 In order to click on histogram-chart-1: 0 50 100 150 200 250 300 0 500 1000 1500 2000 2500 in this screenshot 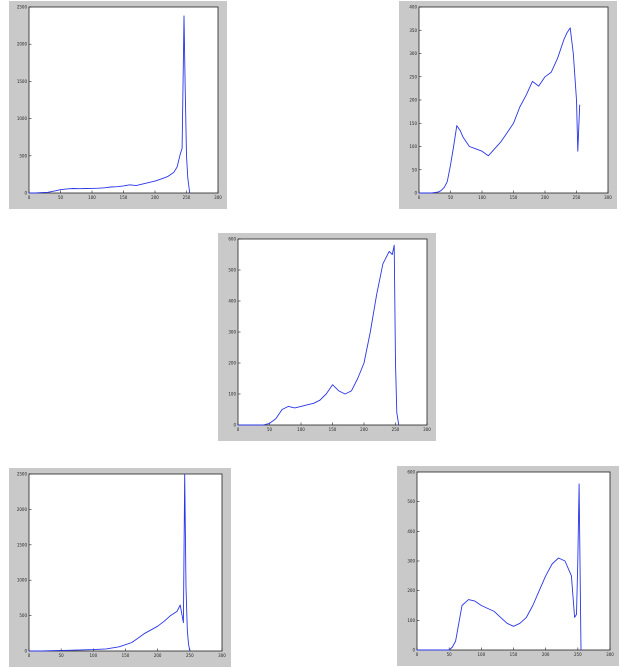, I will do `click(118, 105)`.